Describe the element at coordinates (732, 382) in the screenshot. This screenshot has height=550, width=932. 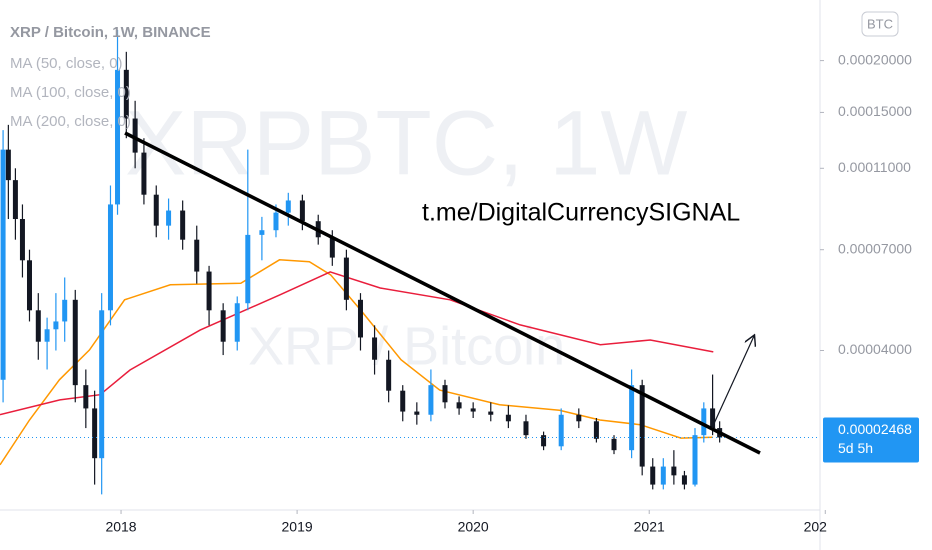
I see `arrow` at that location.